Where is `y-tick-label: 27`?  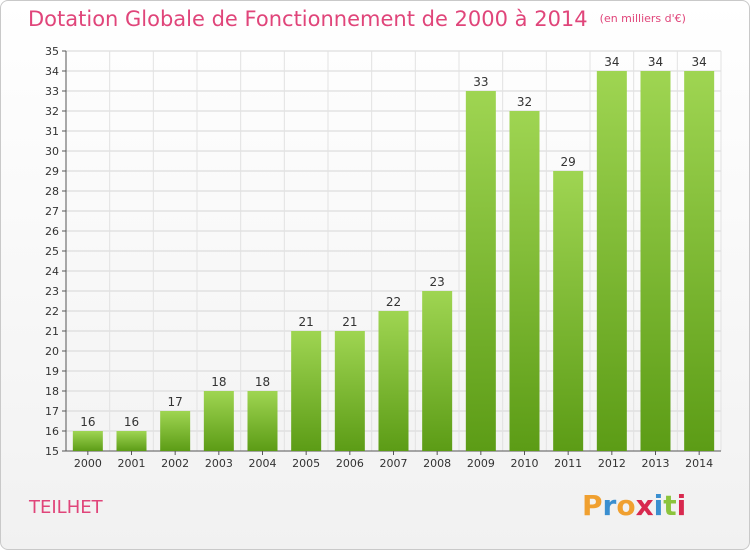 y-tick-label: 27 is located at coordinates (52, 211).